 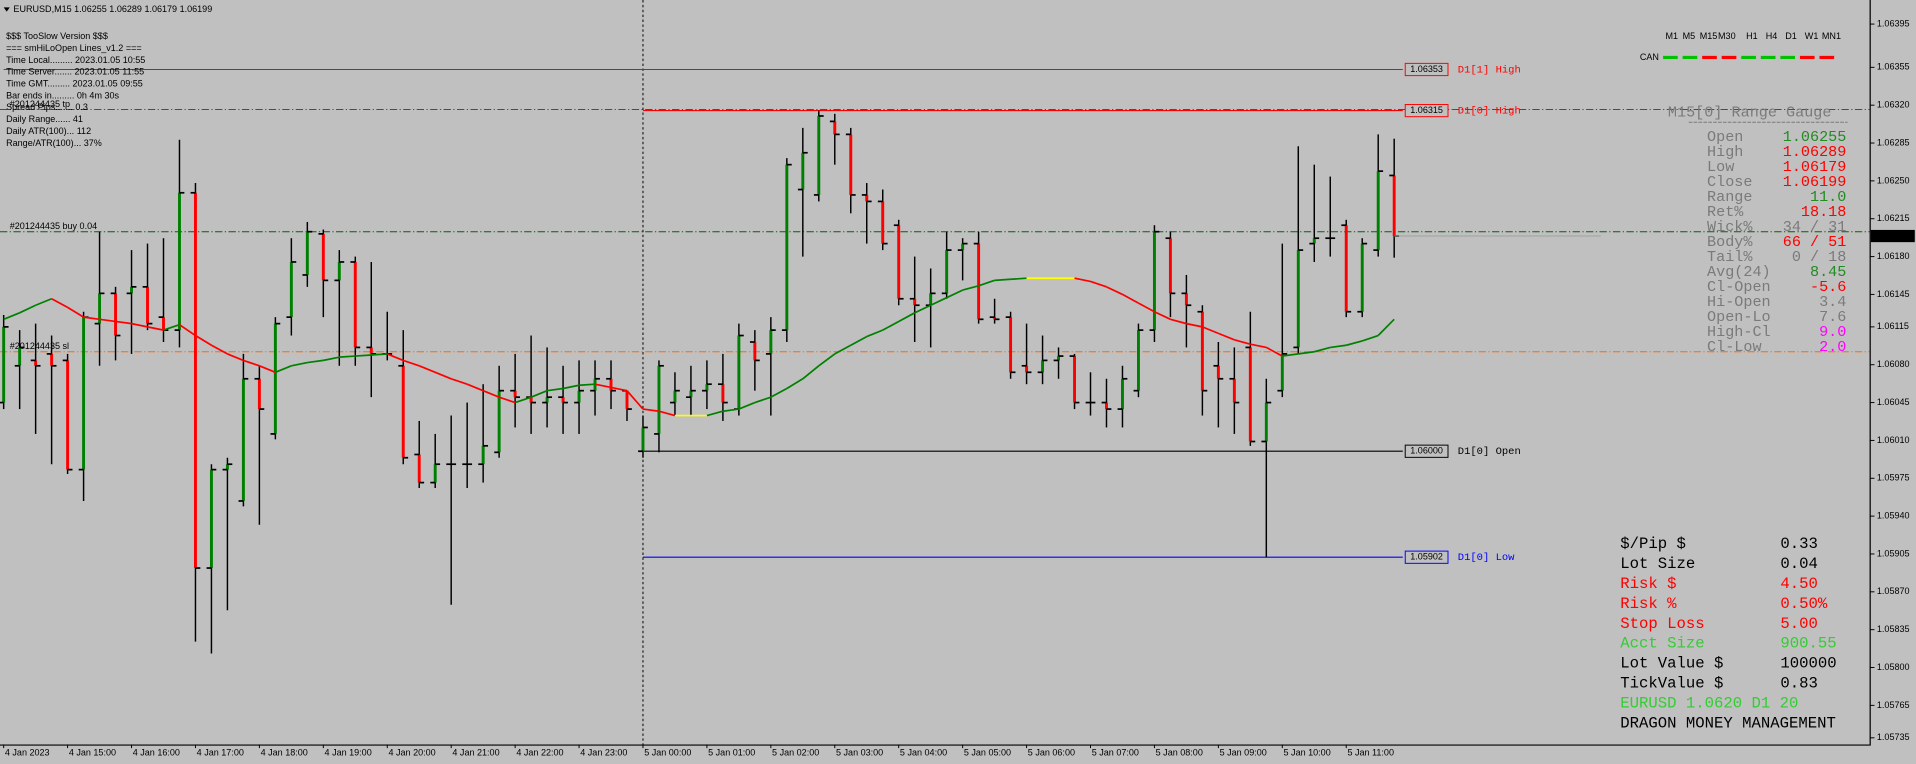 What do you see at coordinates (1812, 36) in the screenshot?
I see `timeframe-button: W1` at bounding box center [1812, 36].